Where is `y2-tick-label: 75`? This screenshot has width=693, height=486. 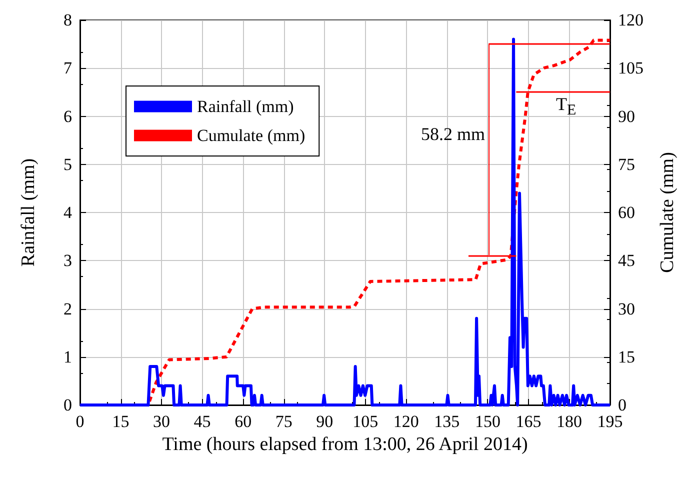
y2-tick-label: 75 is located at coordinates (626, 164).